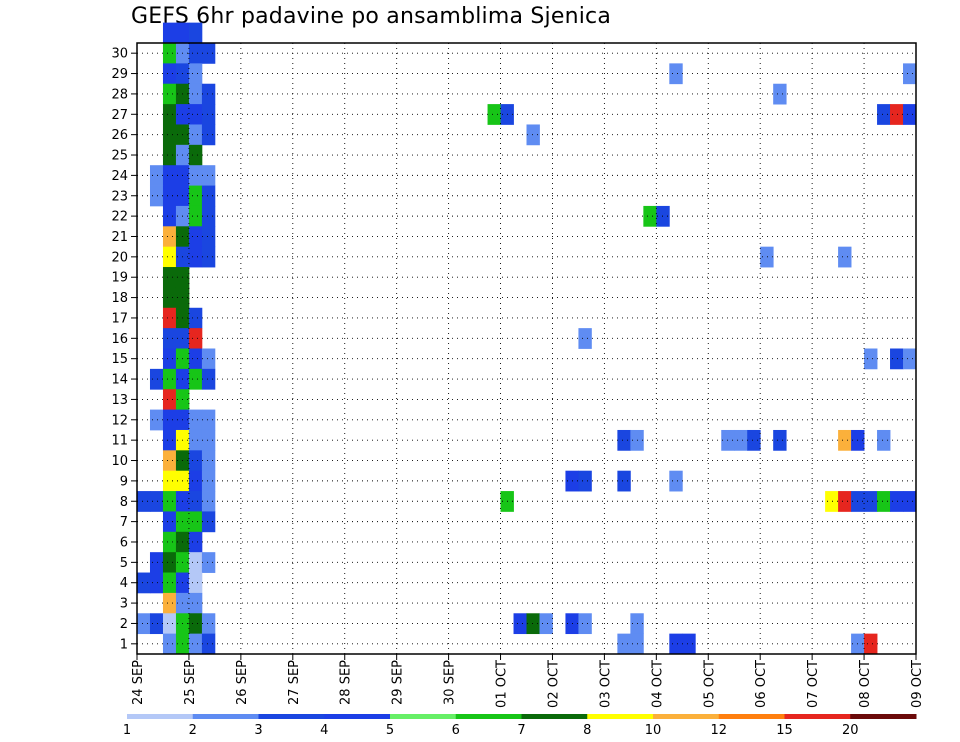  I want to click on y-tick-label: 4, so click(124, 583).